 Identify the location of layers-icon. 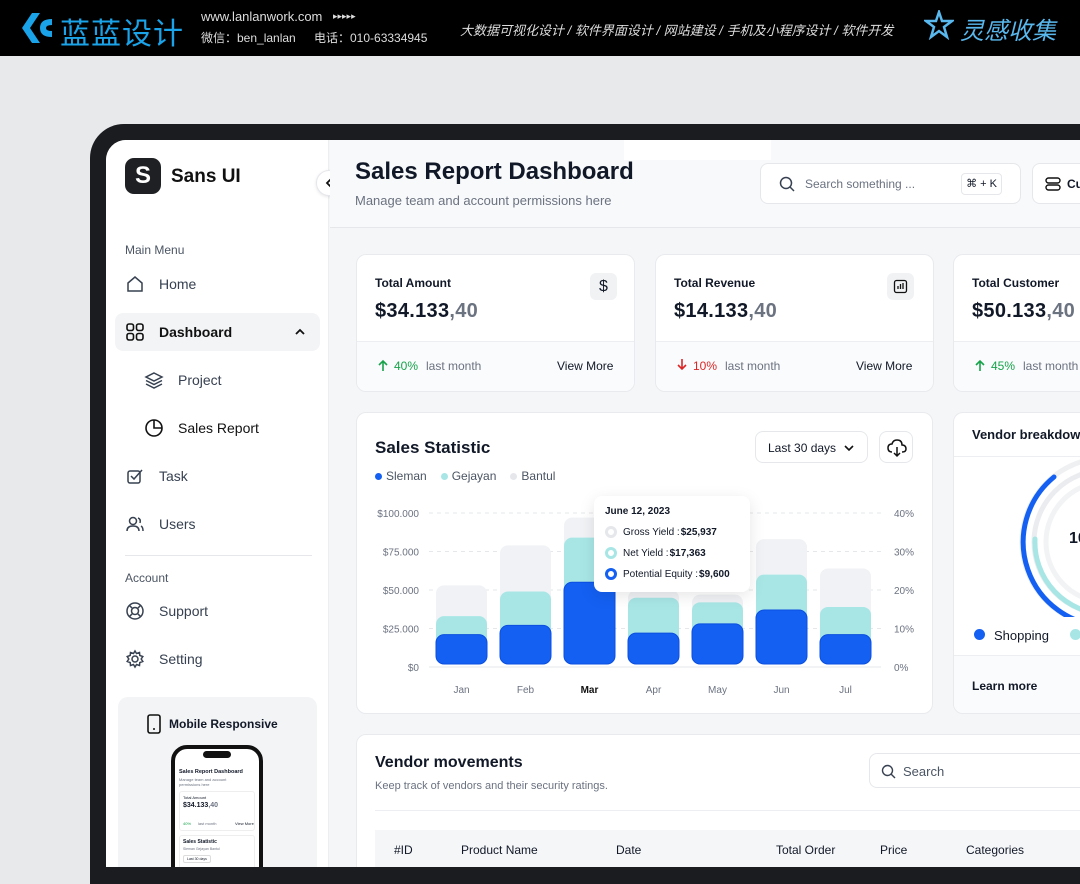
(154, 380).